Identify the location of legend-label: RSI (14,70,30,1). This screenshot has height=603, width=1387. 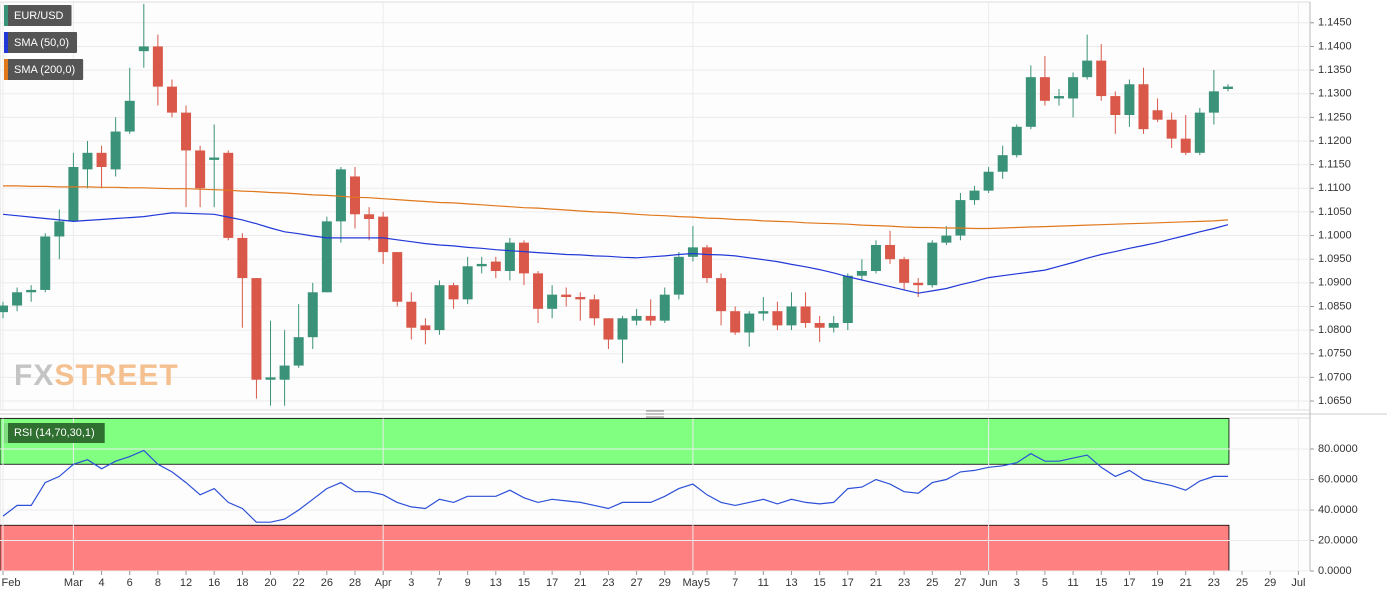
(54, 433).